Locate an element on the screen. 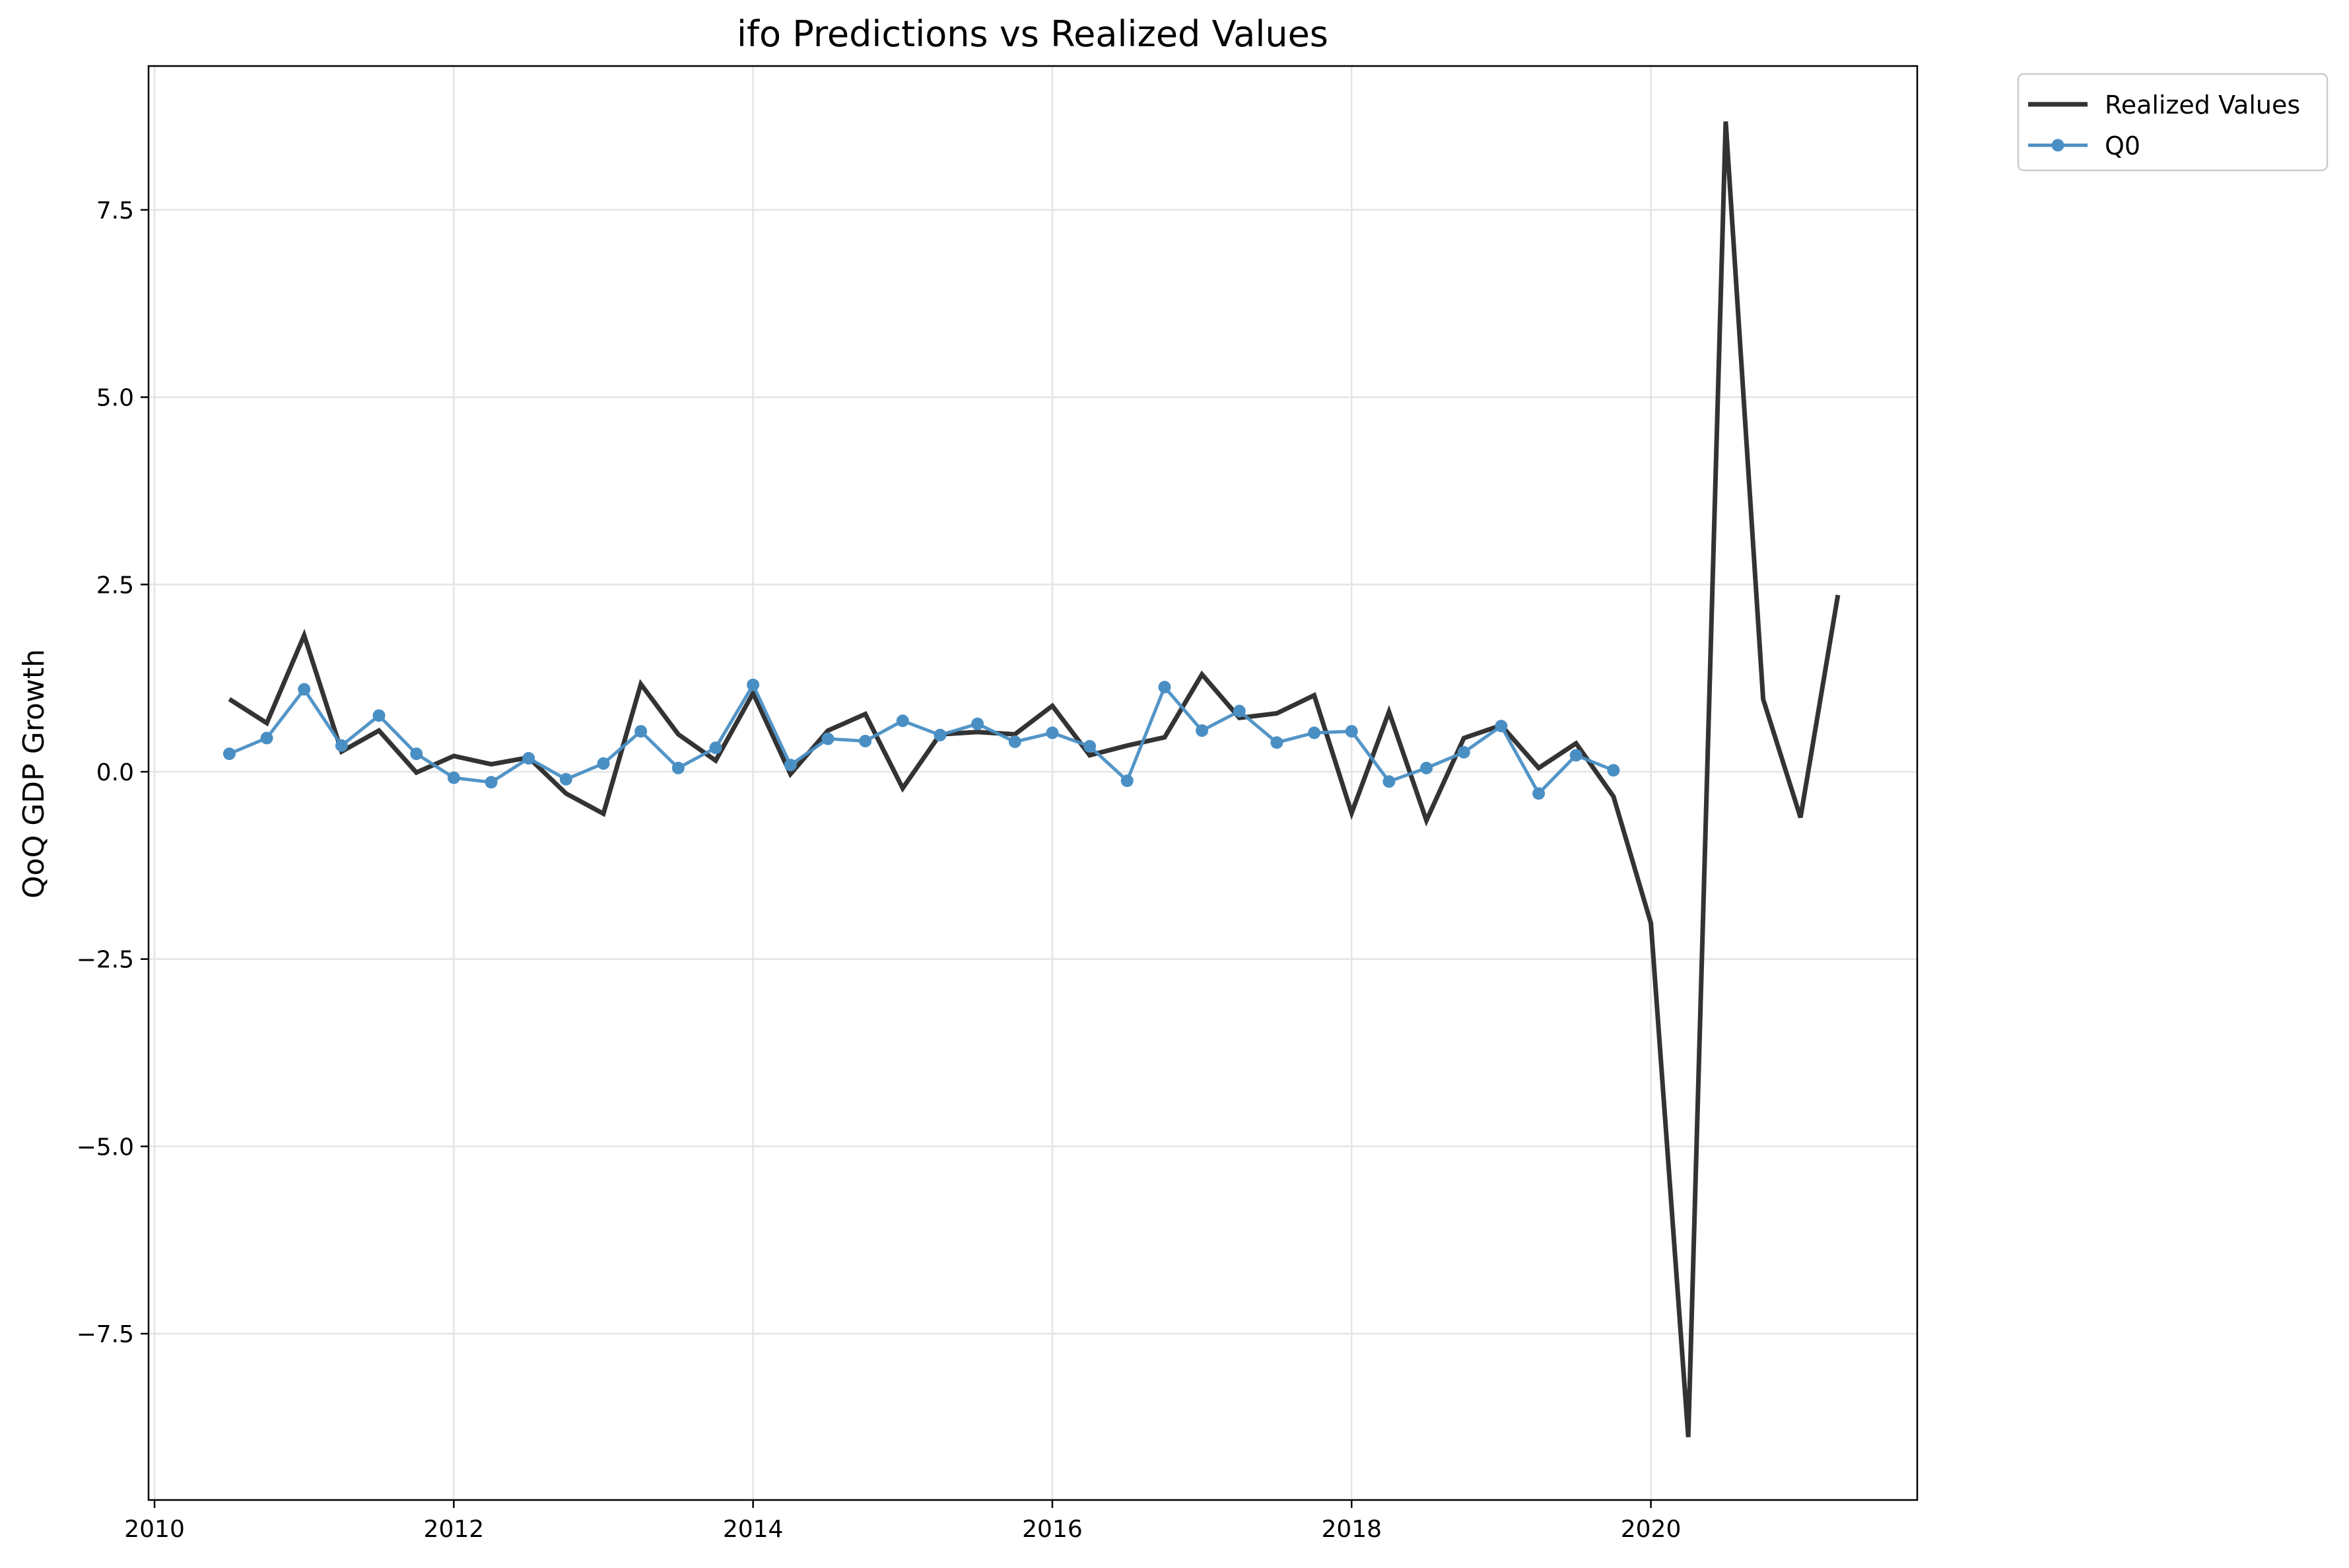 The height and width of the screenshot is (1568, 2349). x-tick-label: 2020 is located at coordinates (1651, 1529).